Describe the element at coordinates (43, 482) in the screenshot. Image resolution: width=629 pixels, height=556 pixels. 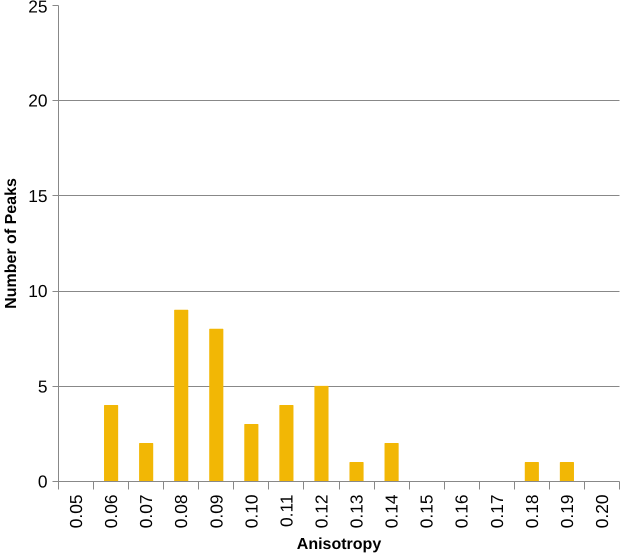
I see `y-tick-label: 0` at that location.